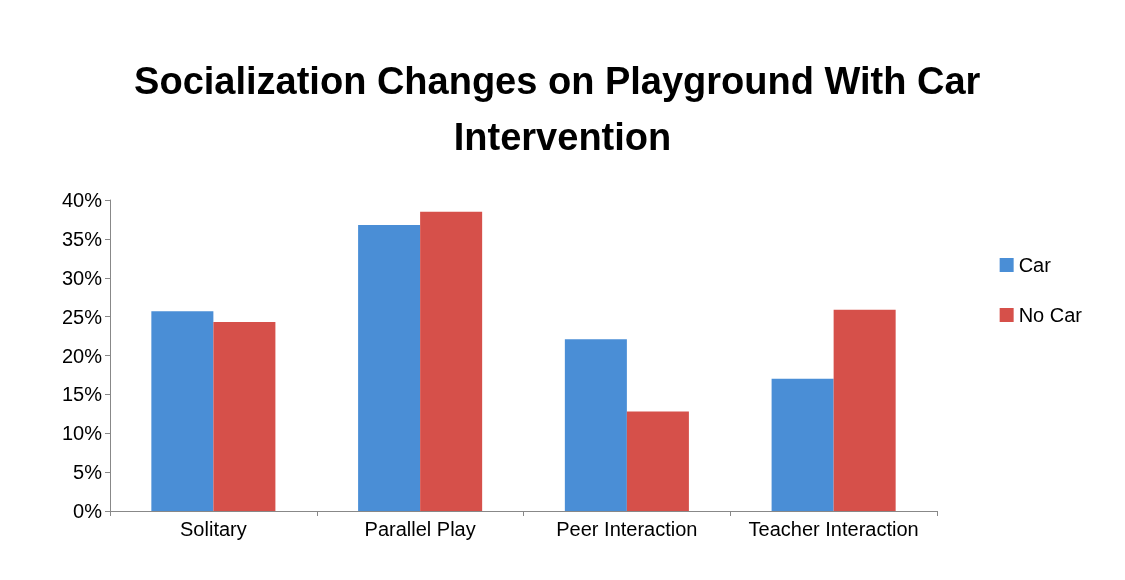 The image size is (1125, 580). I want to click on y-tick-label: 30%, so click(82, 277).